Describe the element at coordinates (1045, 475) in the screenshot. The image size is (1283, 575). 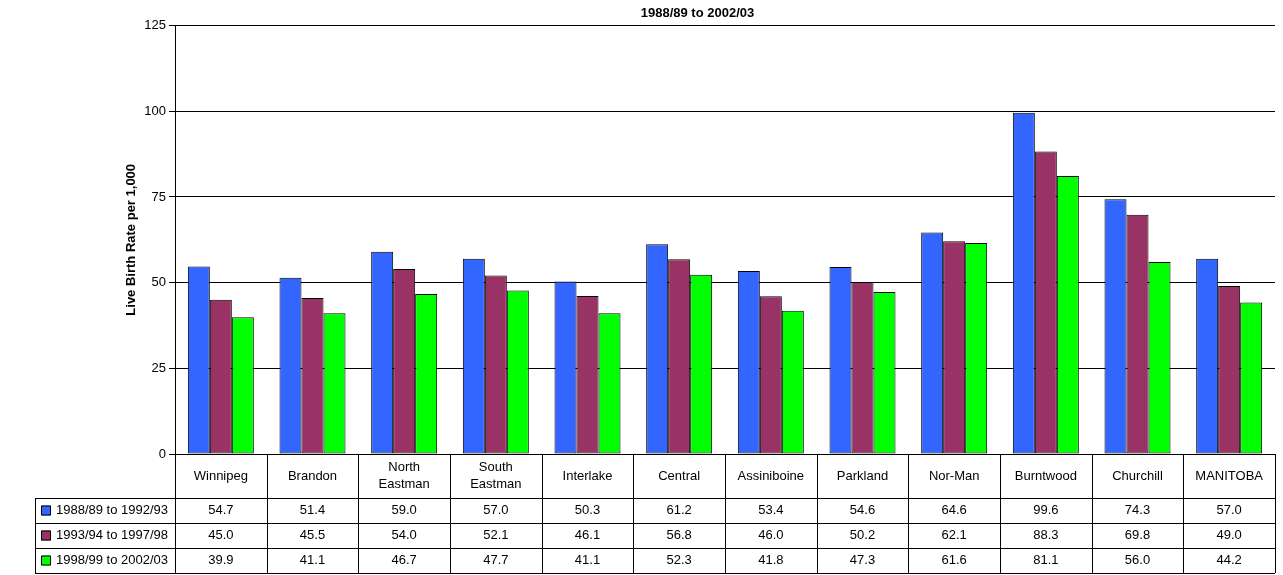
I see `x-tick-label: Burntwood` at that location.